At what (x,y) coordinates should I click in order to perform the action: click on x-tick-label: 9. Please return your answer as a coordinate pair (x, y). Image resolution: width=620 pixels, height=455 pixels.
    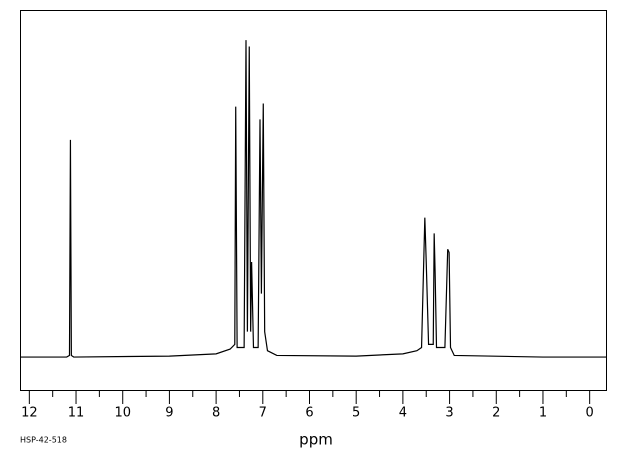
    Looking at the image, I should click on (169, 413).